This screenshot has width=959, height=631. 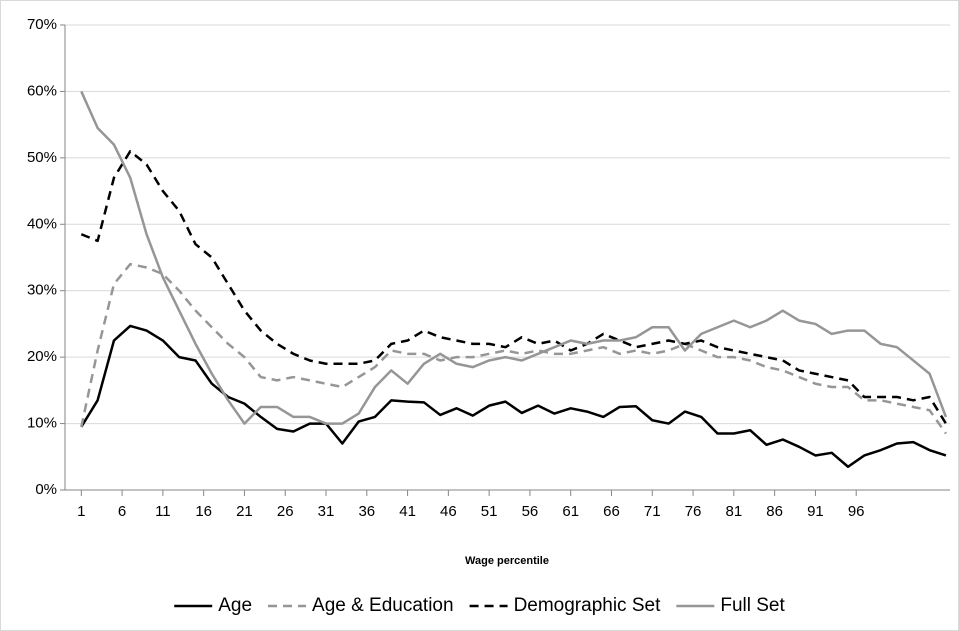 What do you see at coordinates (530, 511) in the screenshot?
I see `x-tick-label: 56` at bounding box center [530, 511].